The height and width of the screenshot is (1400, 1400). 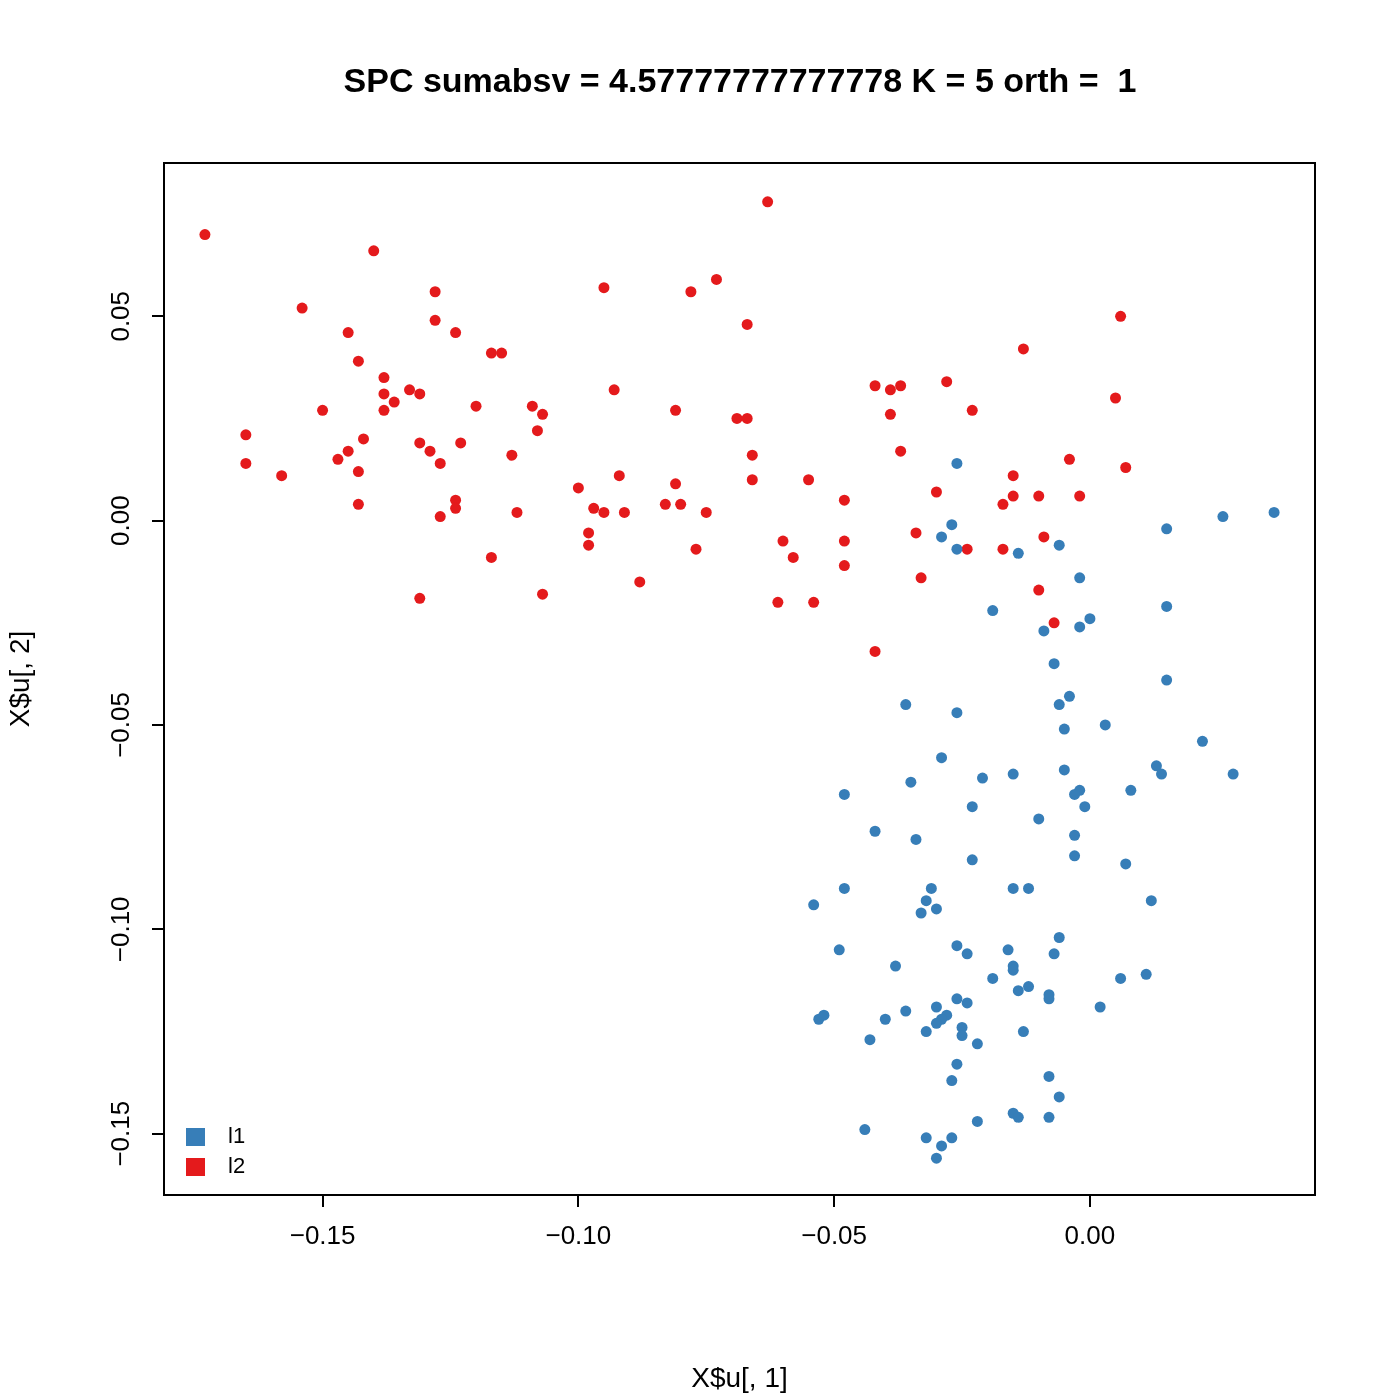 What do you see at coordinates (120, 725) in the screenshot?
I see `y-tick-label: −0.05` at bounding box center [120, 725].